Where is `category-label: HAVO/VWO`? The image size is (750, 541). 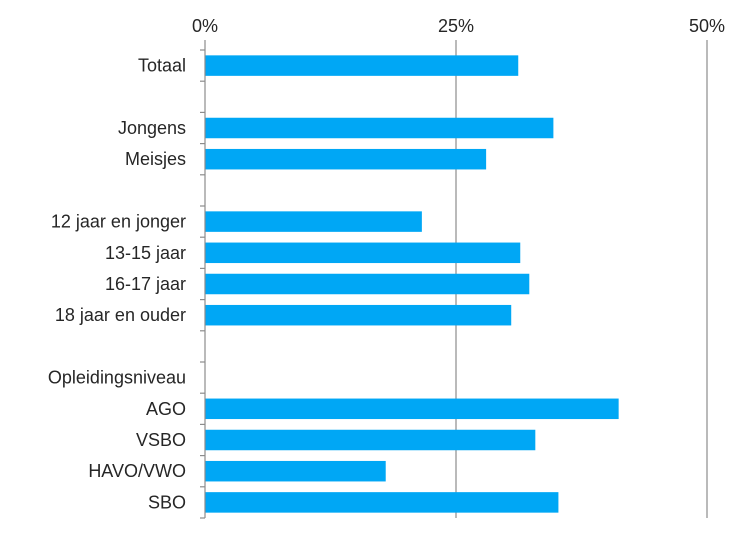
category-label: HAVO/VWO is located at coordinates (137, 471).